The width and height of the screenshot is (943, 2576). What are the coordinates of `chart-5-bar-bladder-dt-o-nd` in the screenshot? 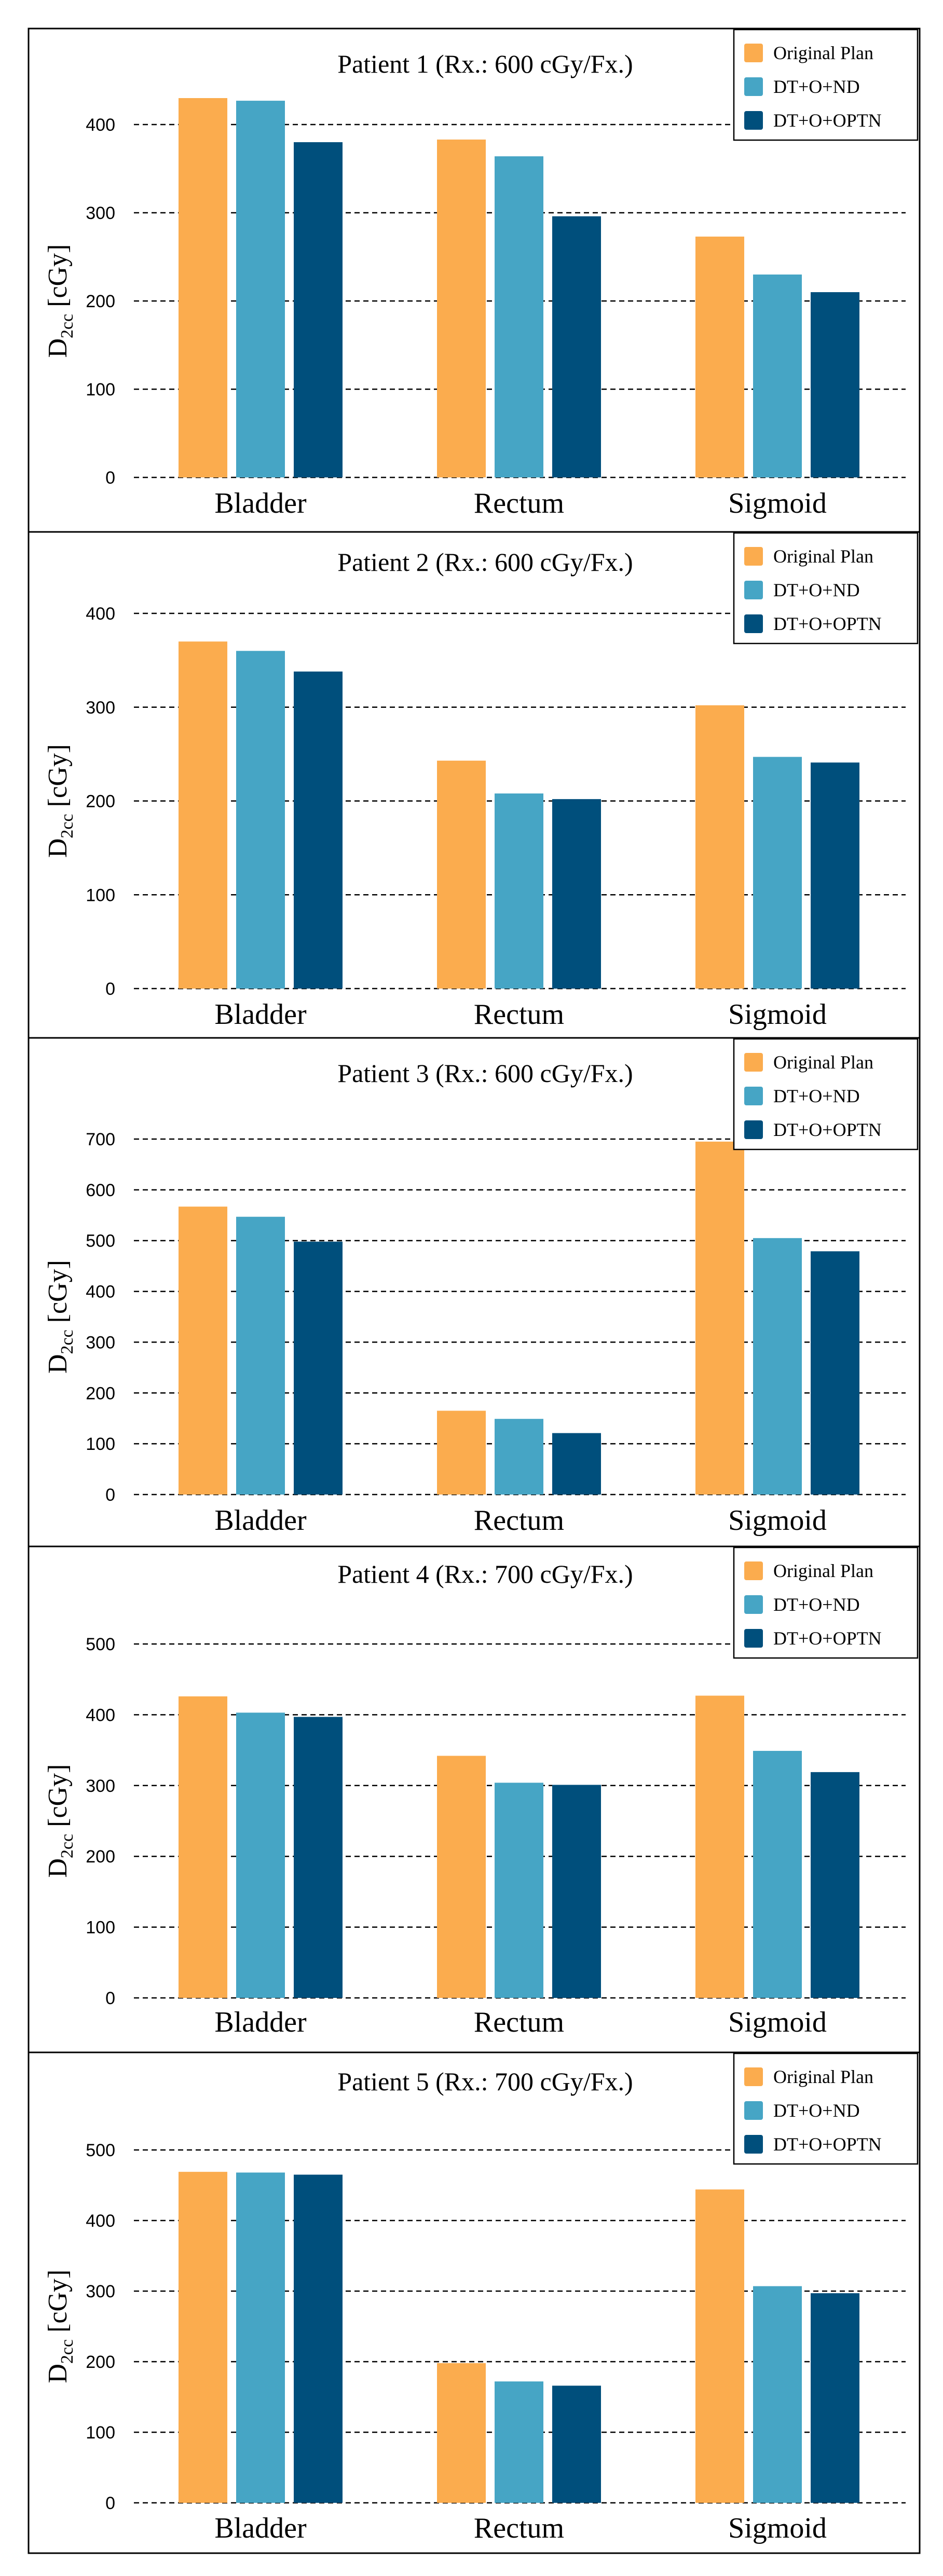 It's located at (260, 2337).